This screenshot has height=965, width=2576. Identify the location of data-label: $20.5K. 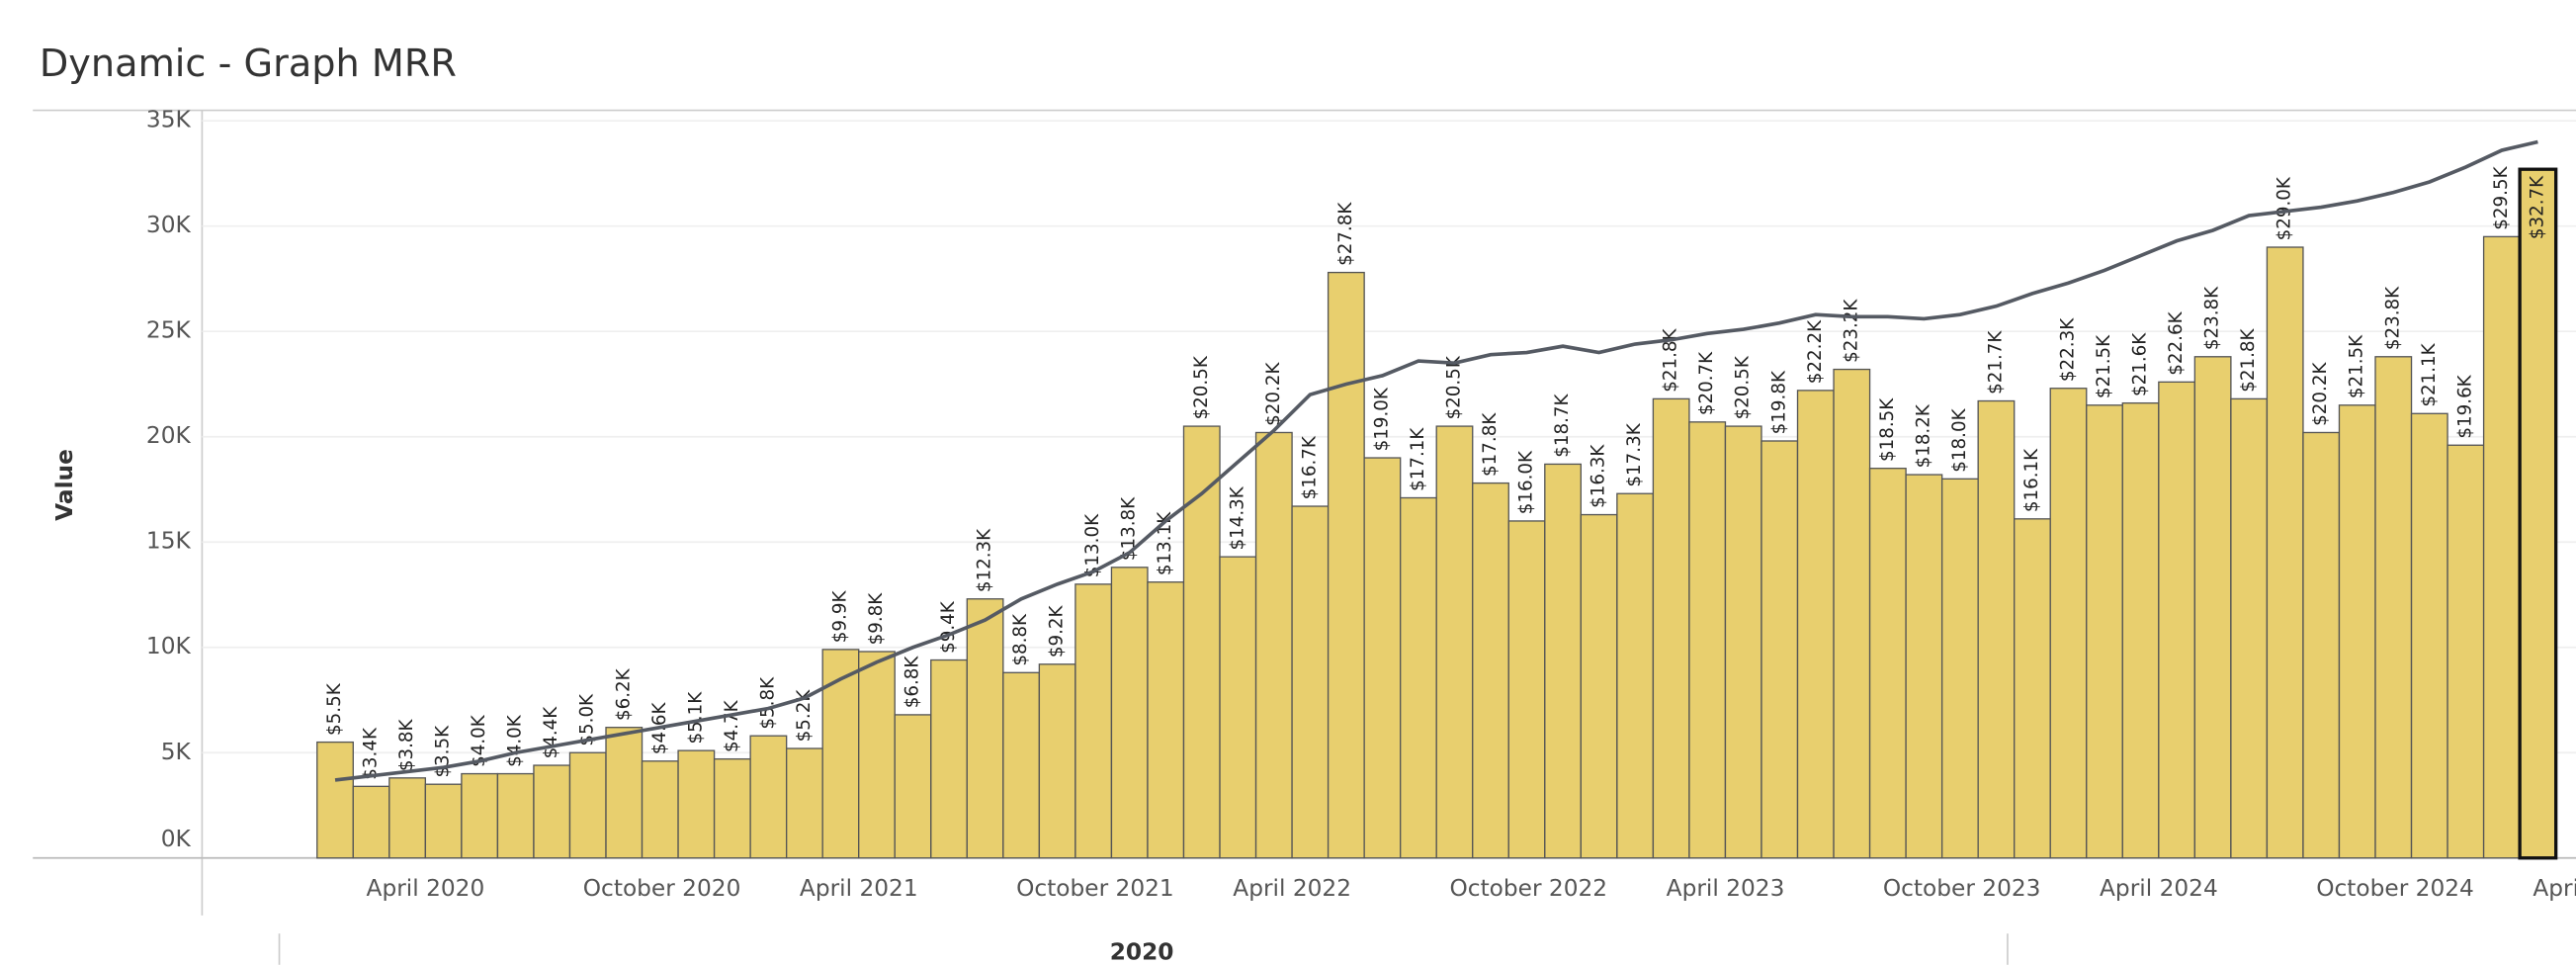
(1201, 387).